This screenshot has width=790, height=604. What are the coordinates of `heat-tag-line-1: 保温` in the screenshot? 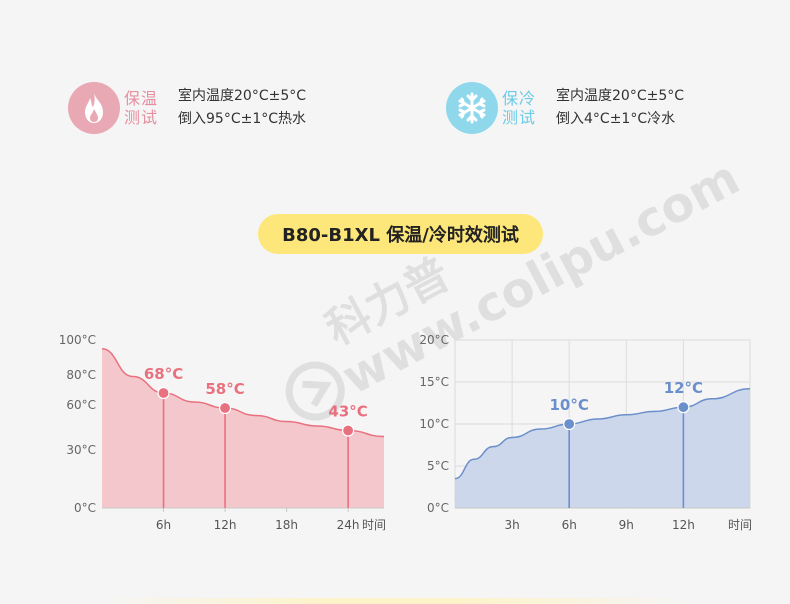 It's located at (141, 98).